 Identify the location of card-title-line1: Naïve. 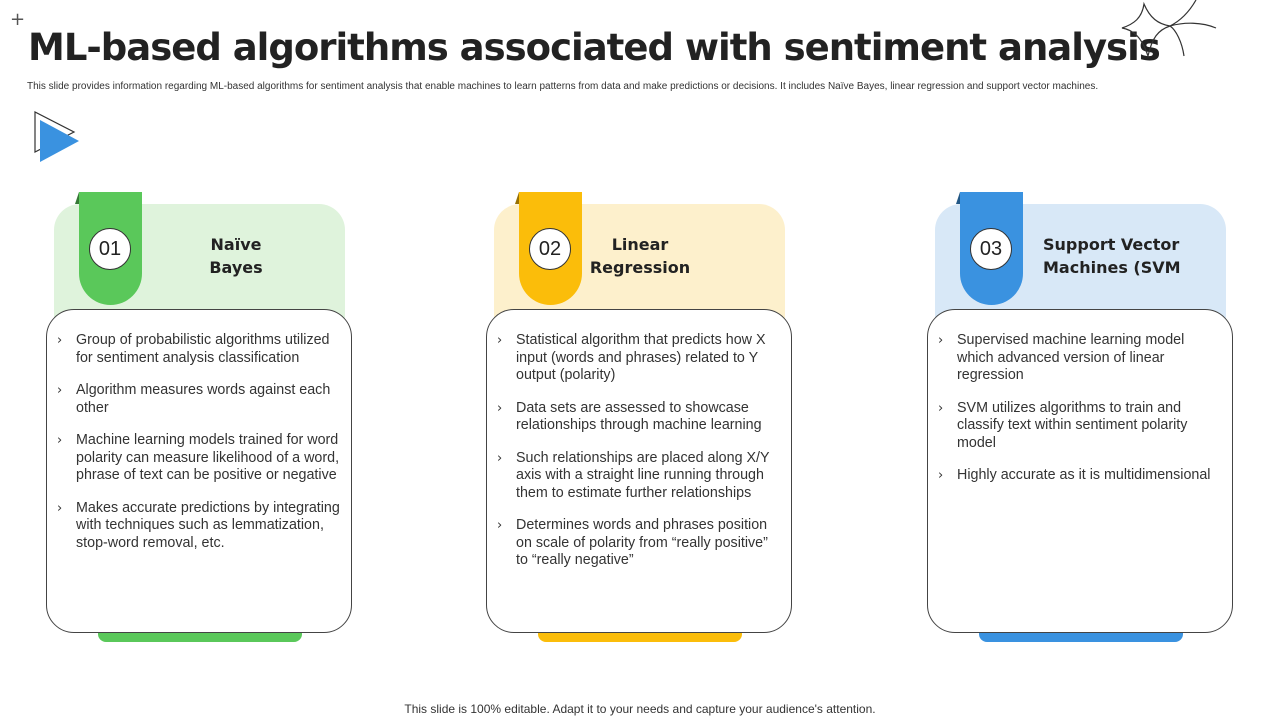
(236, 244).